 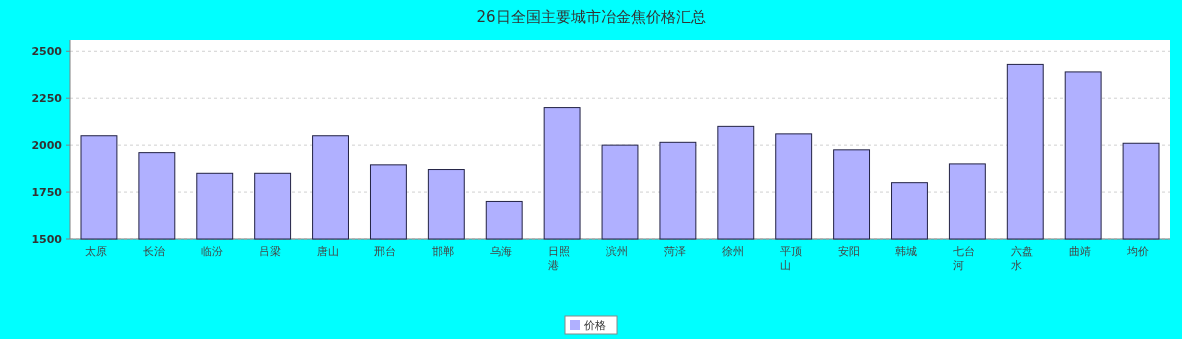 What do you see at coordinates (732, 251) in the screenshot?
I see `x-tick-label: 徐州` at bounding box center [732, 251].